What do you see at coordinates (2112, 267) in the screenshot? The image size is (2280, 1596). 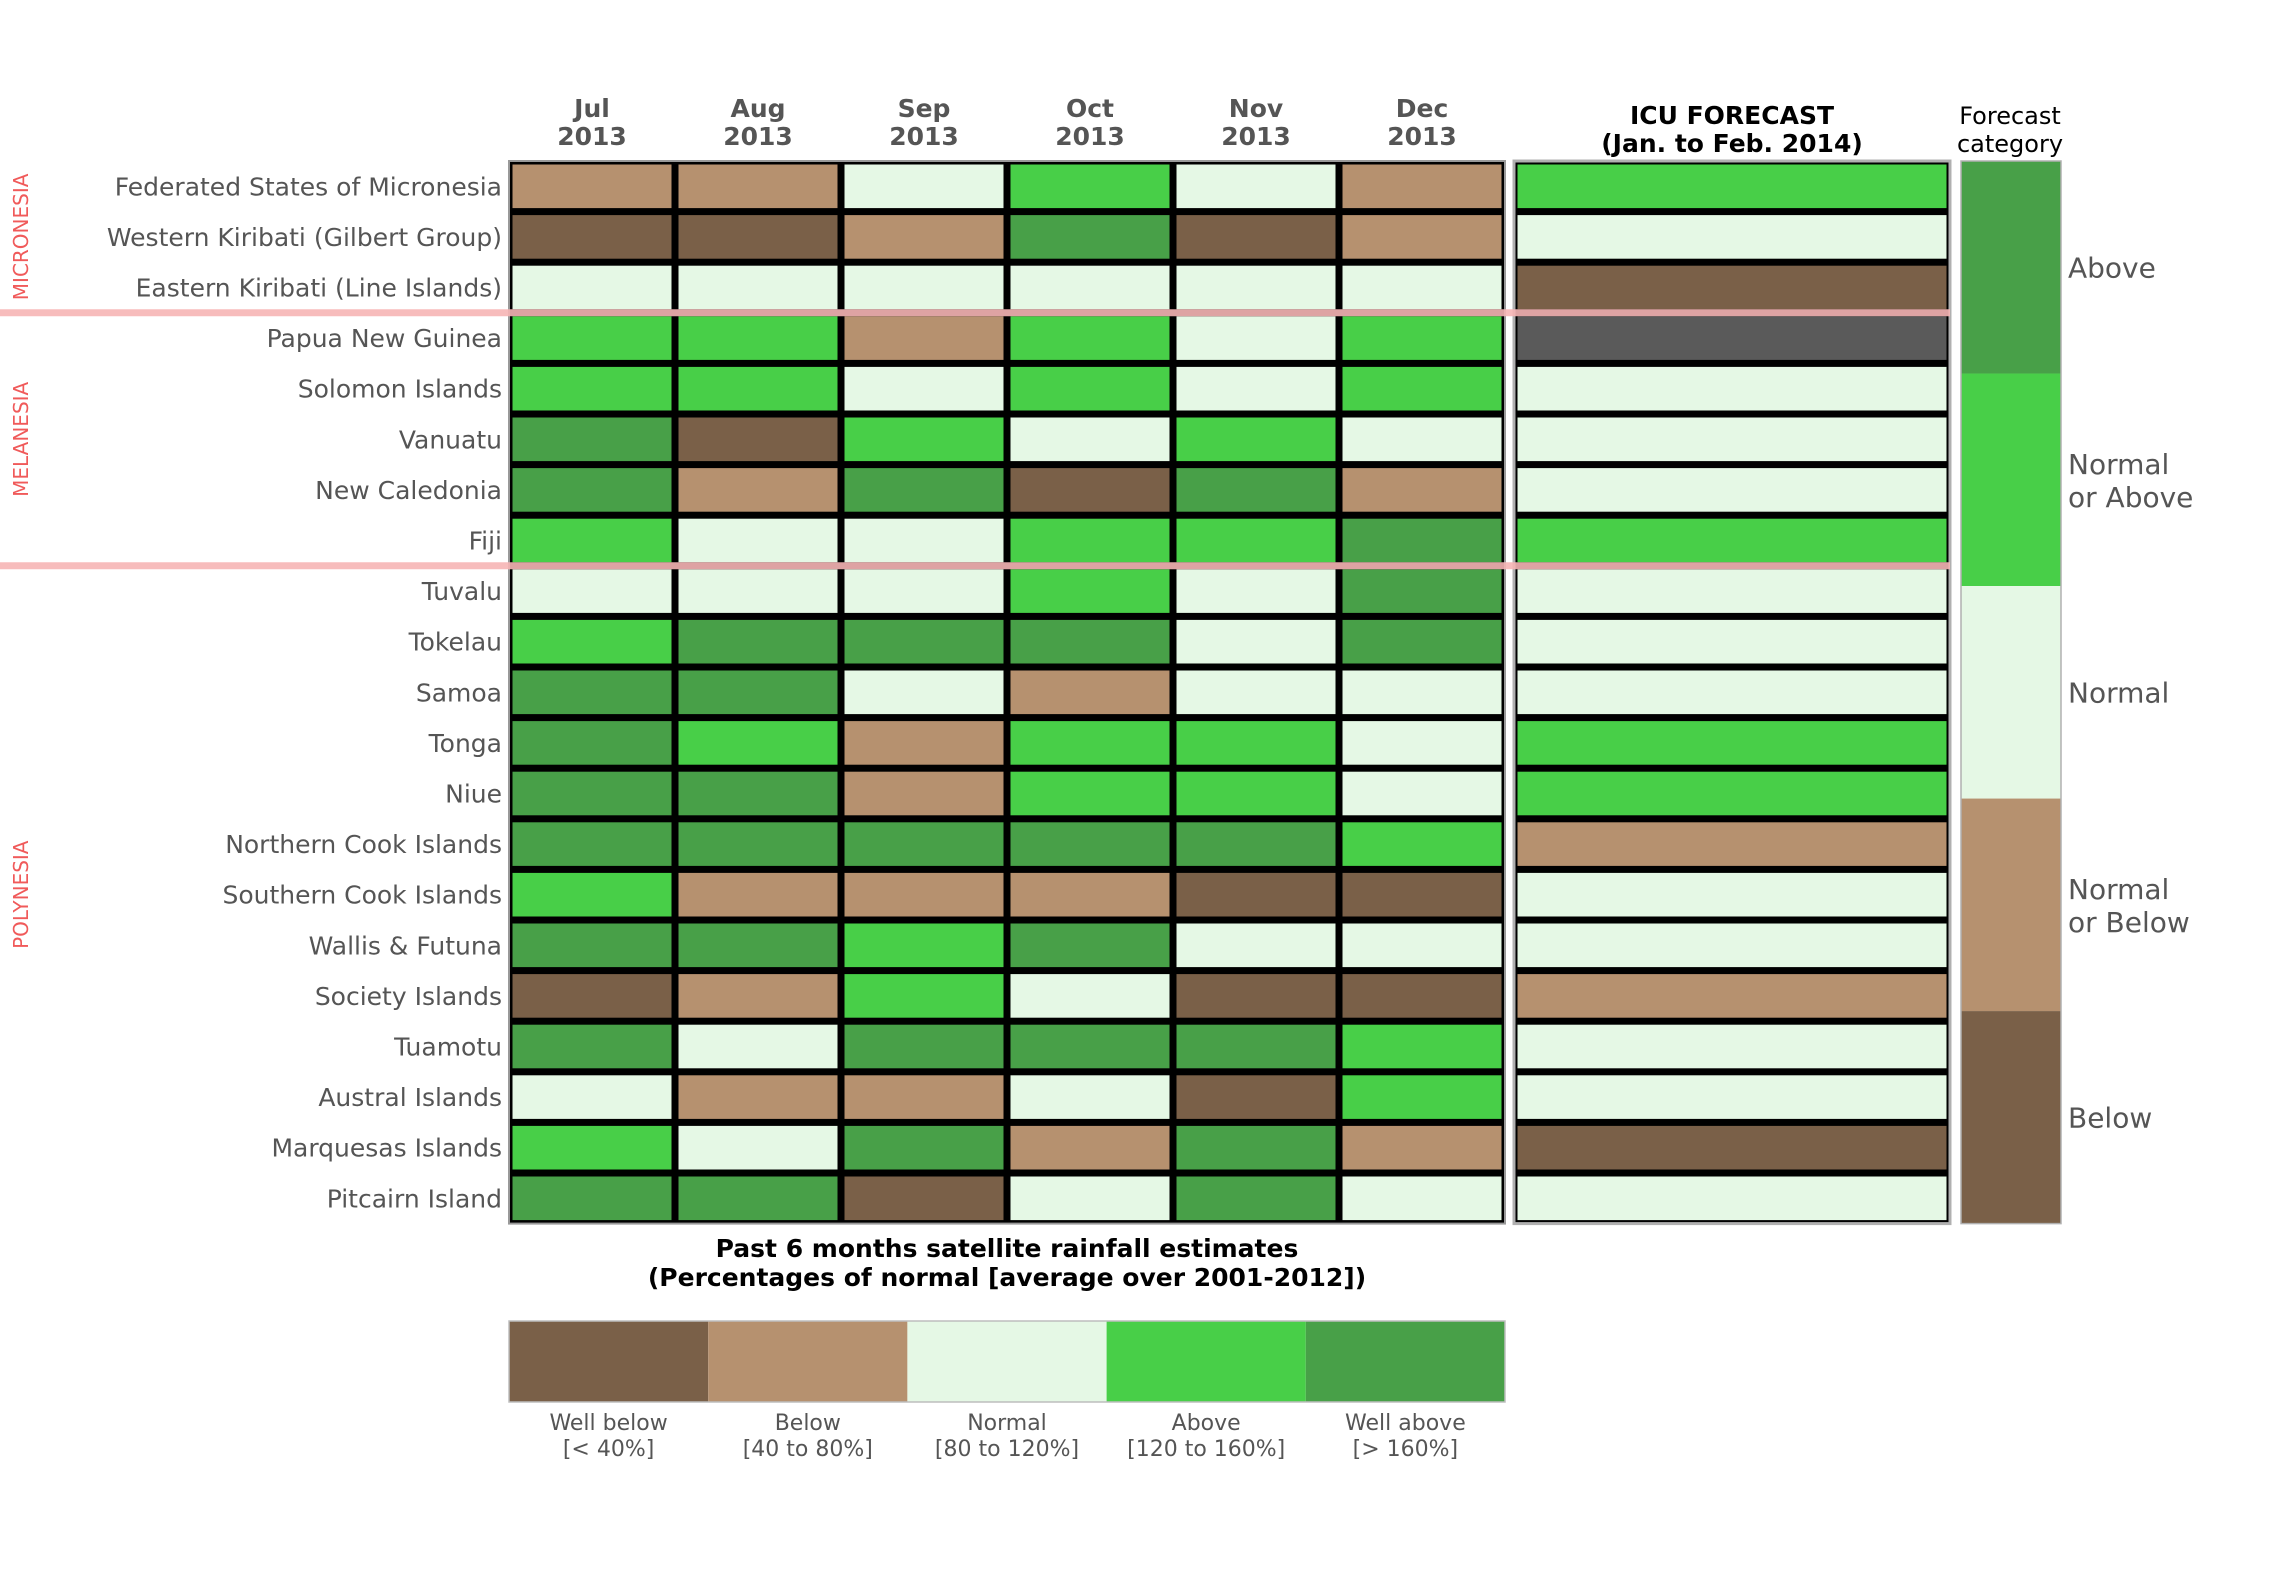 I see `forecast-category-label: Above` at bounding box center [2112, 267].